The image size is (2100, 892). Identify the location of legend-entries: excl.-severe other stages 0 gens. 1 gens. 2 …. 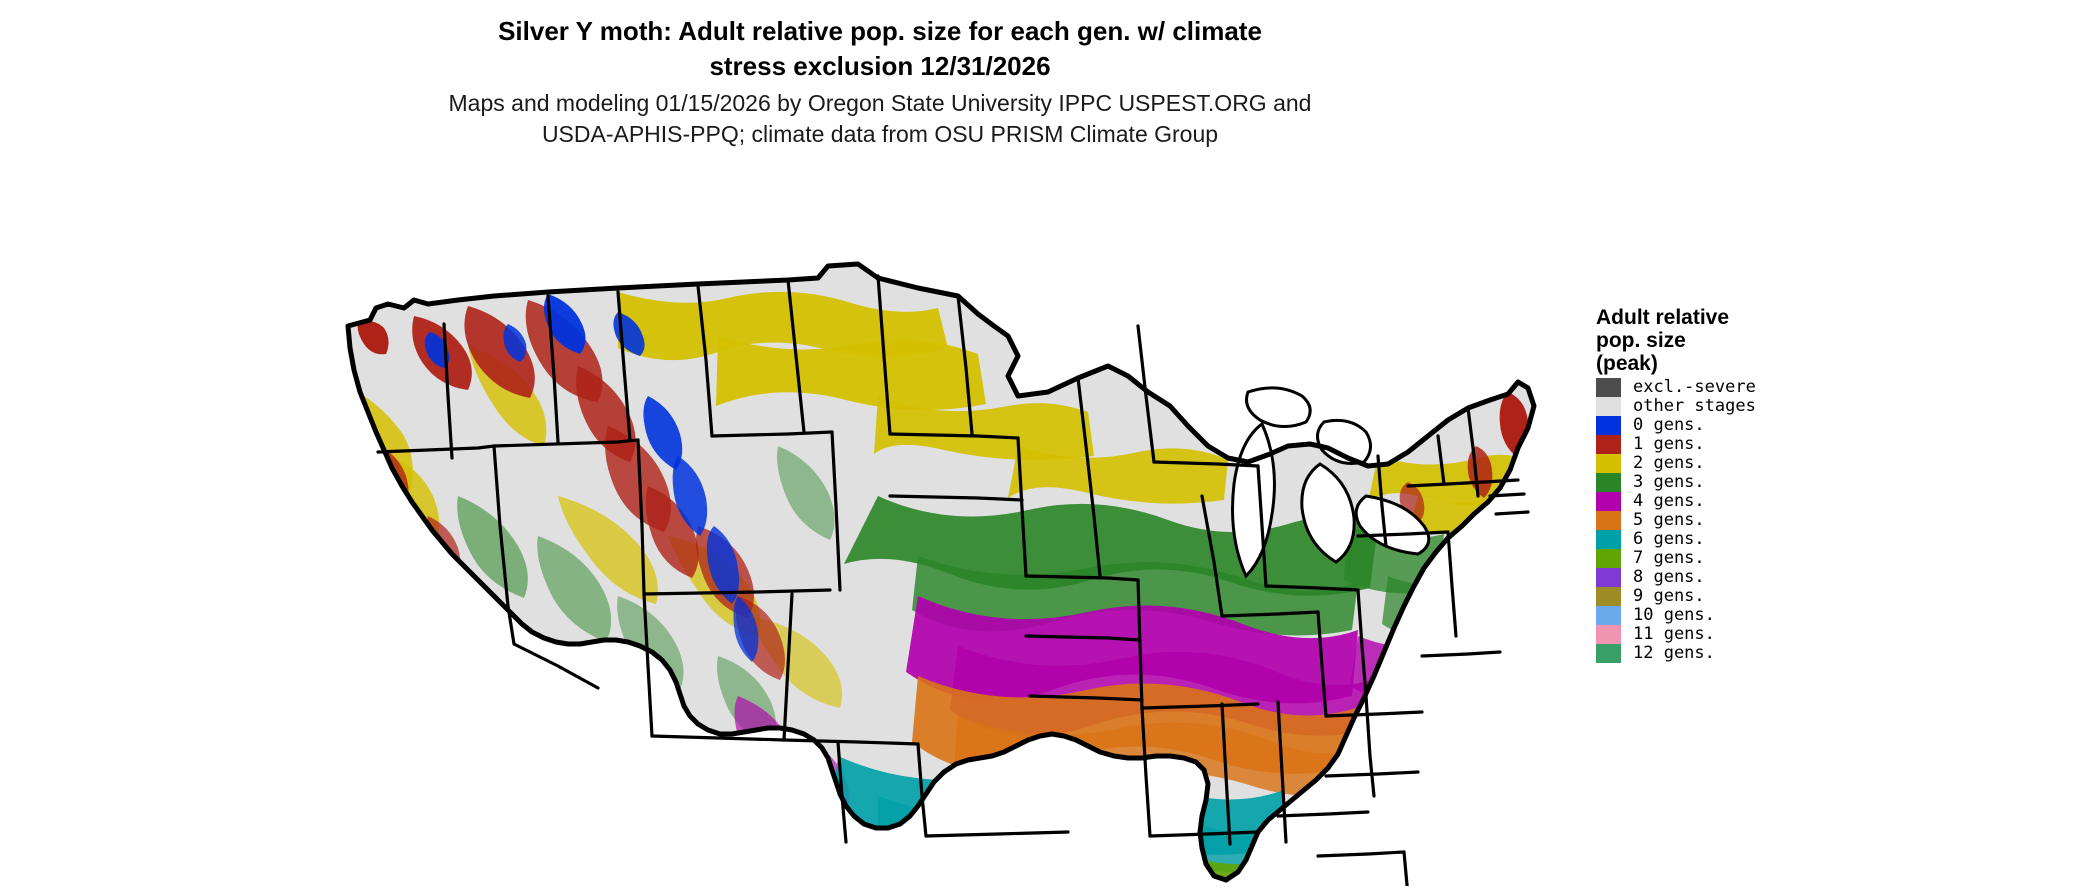
(1761, 520).